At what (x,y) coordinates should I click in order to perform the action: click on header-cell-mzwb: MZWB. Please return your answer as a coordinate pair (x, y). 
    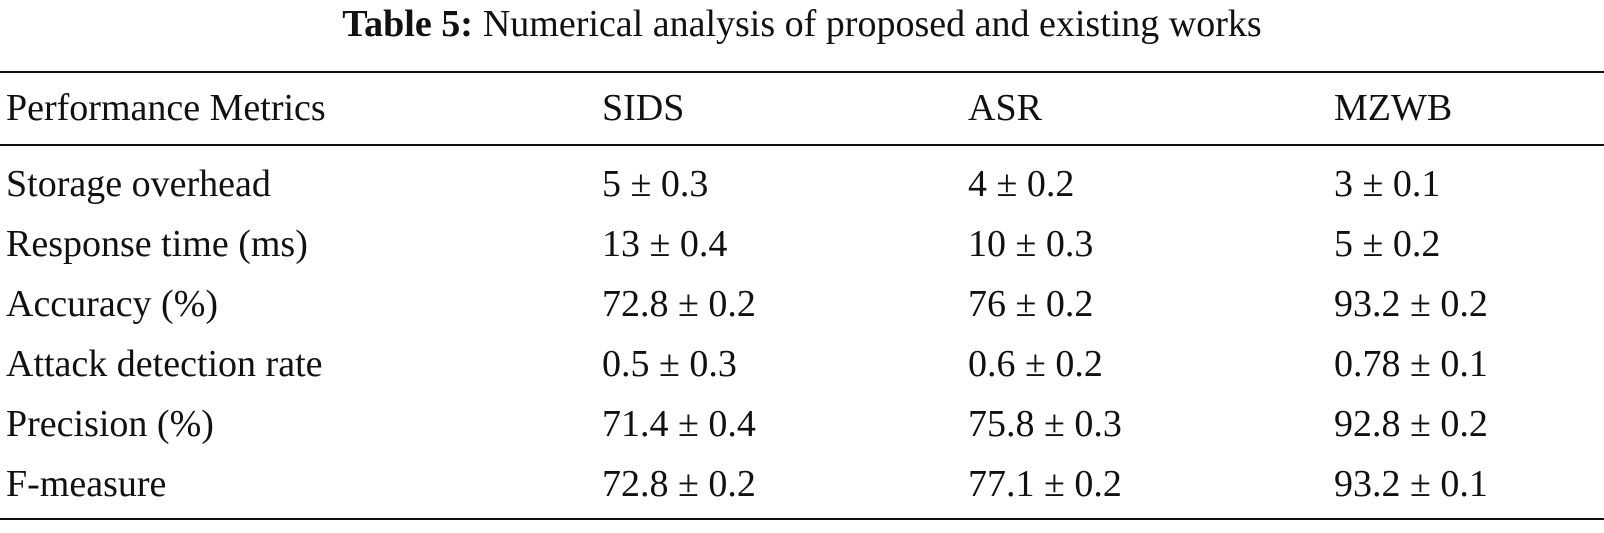
    Looking at the image, I should click on (1393, 108).